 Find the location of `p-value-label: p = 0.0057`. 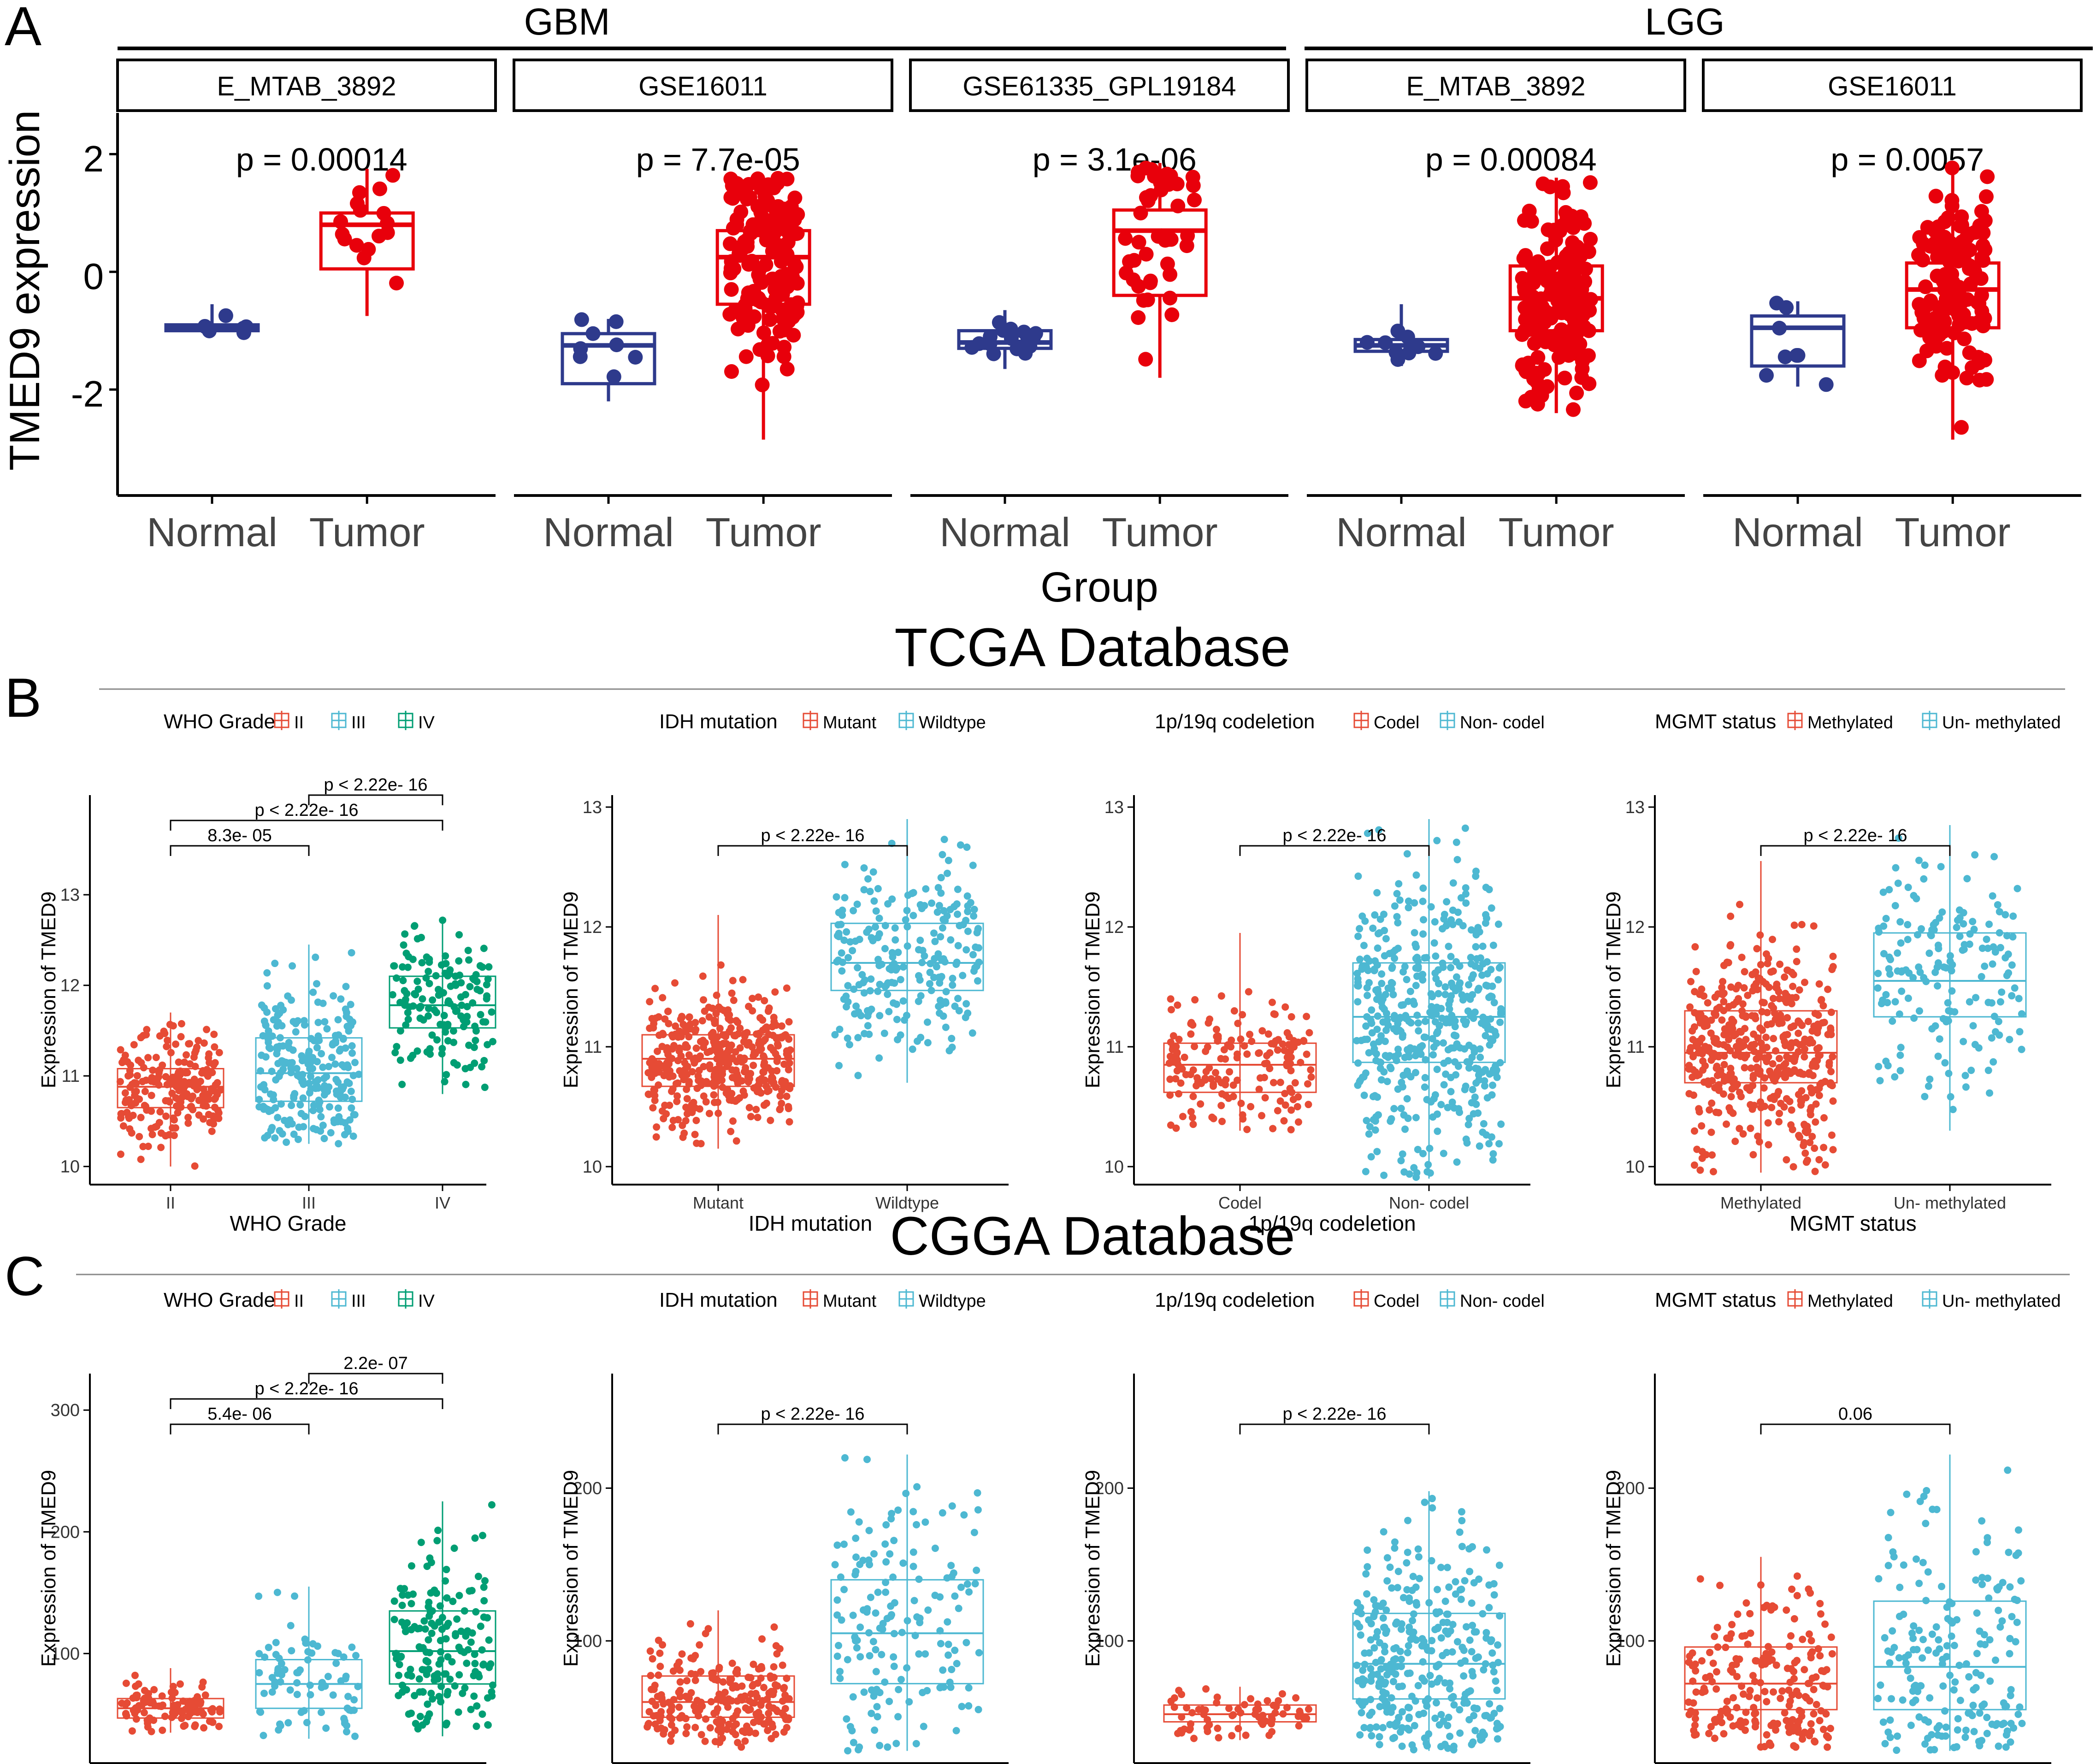

p-value-label: p = 0.0057 is located at coordinates (1907, 159).